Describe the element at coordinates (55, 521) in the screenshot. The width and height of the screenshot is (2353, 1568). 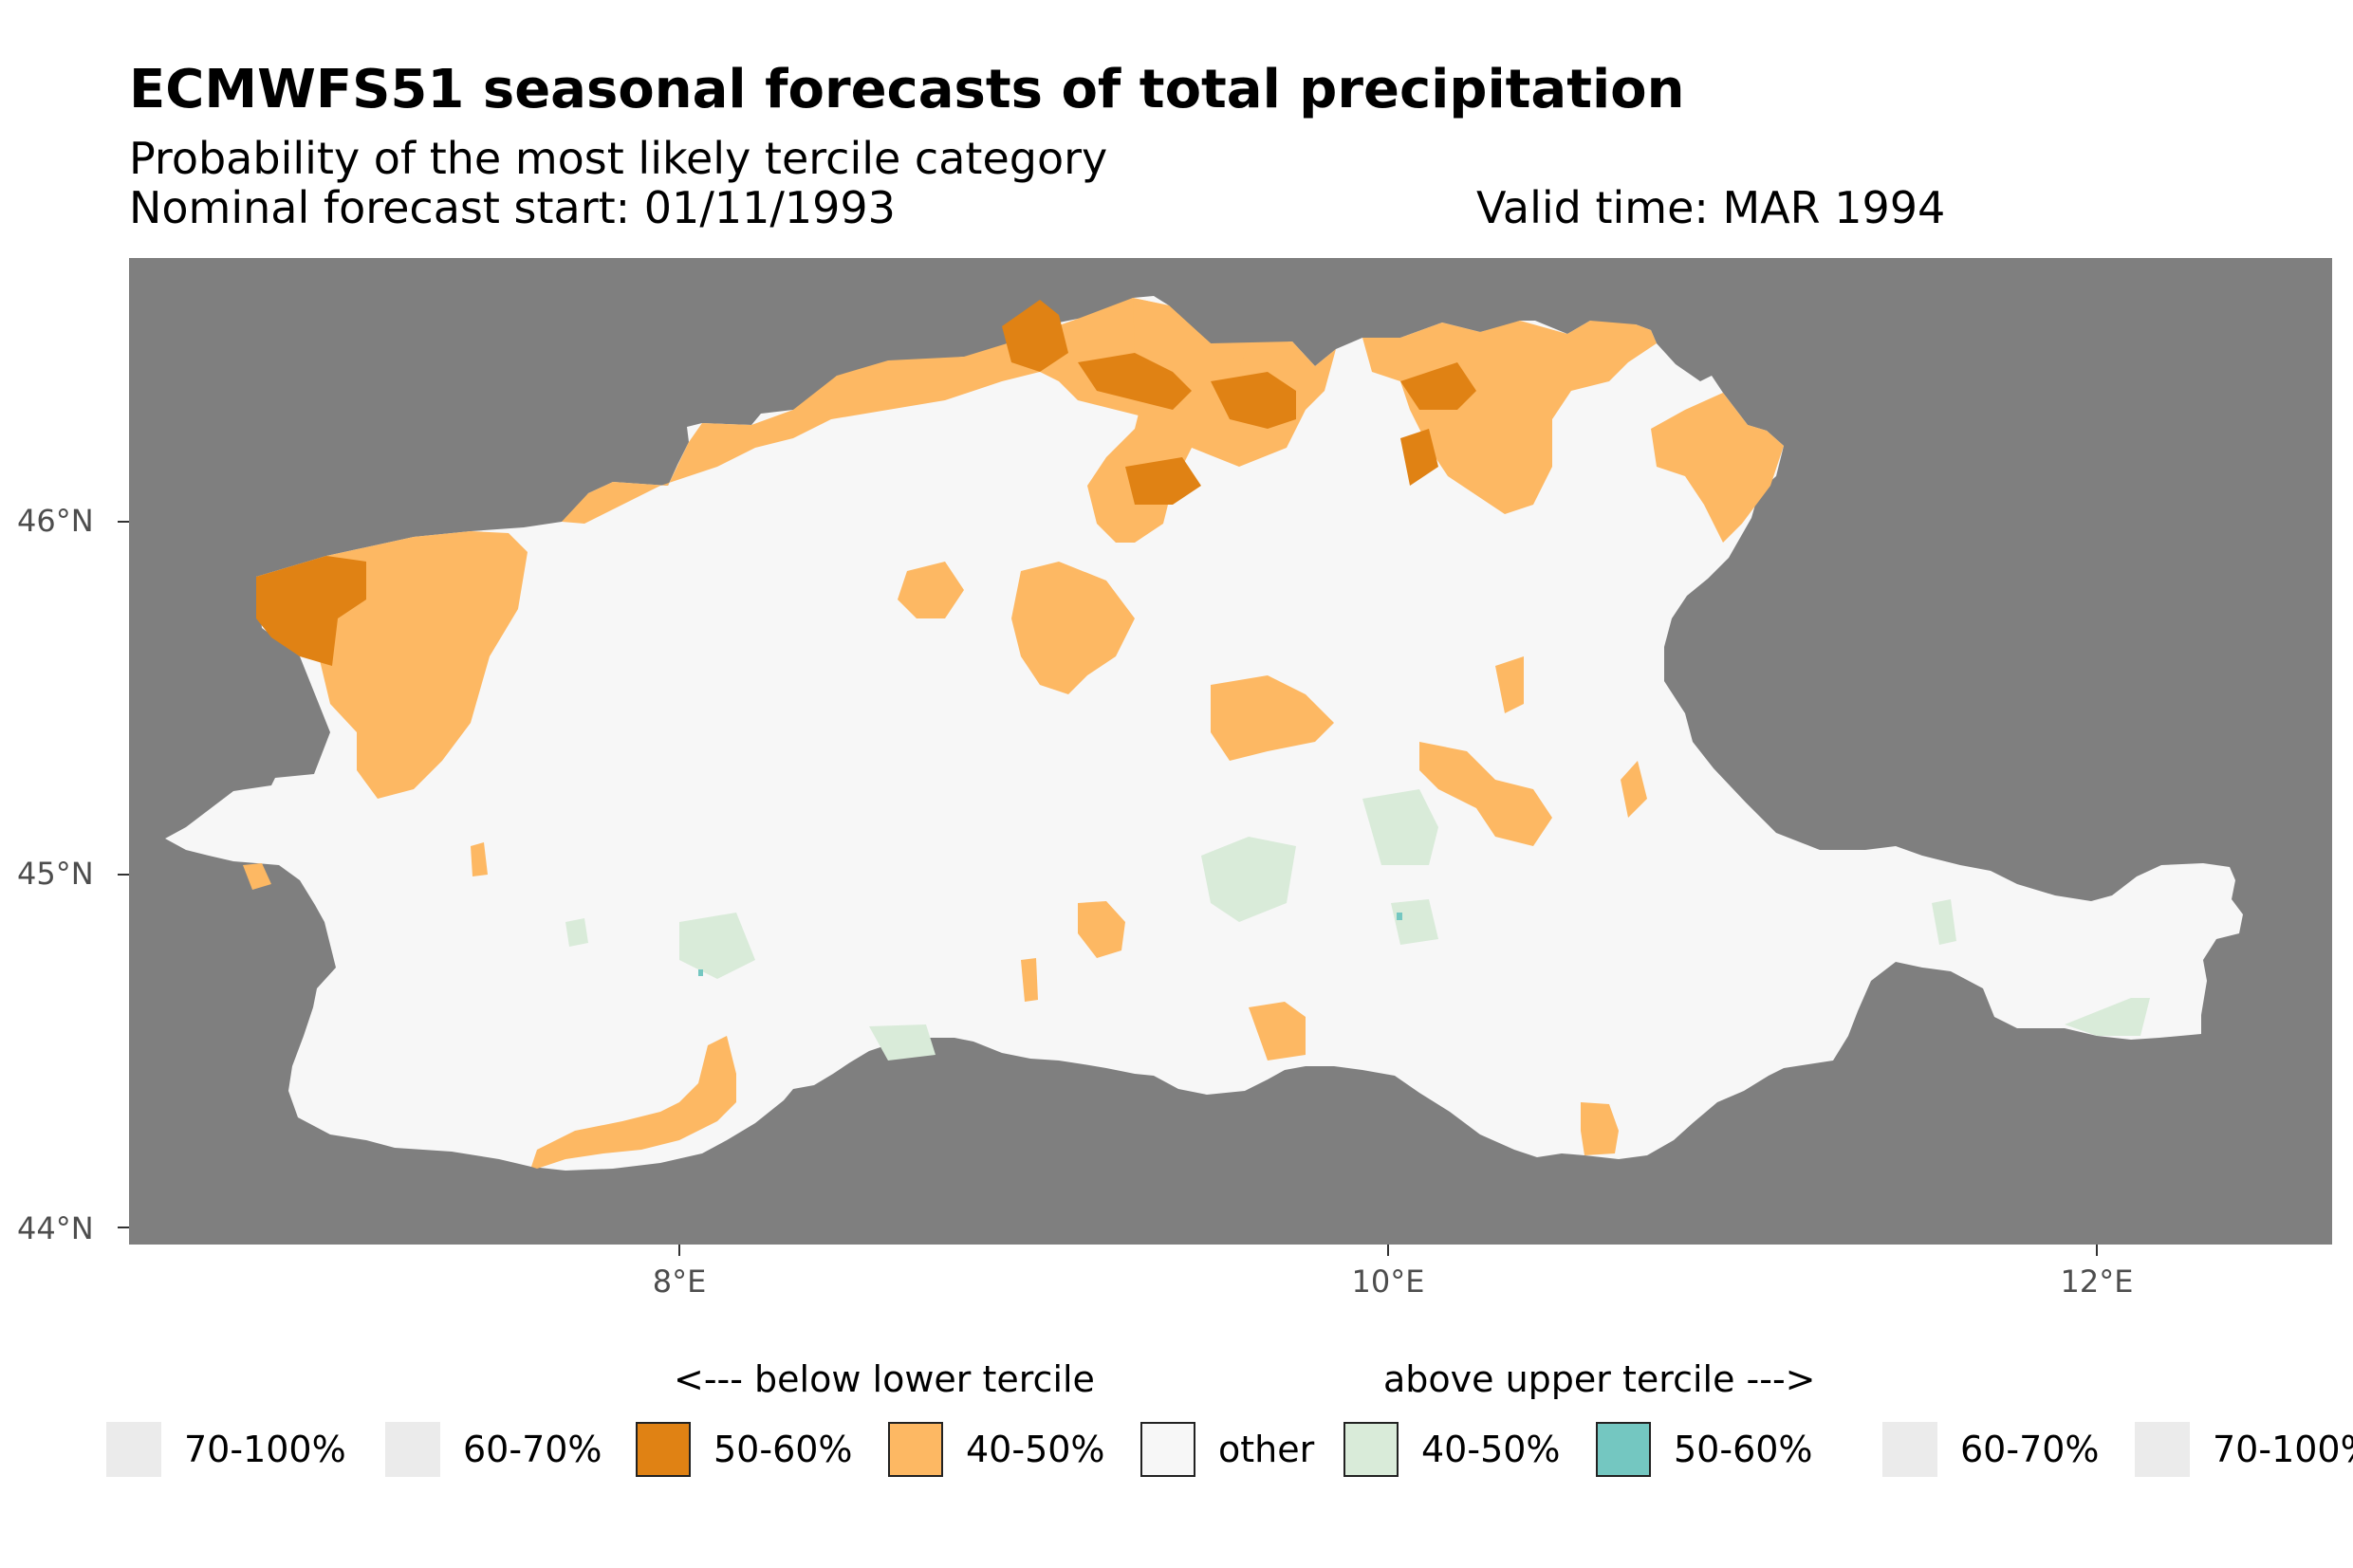
I see `y-label-46: 46°N` at that location.